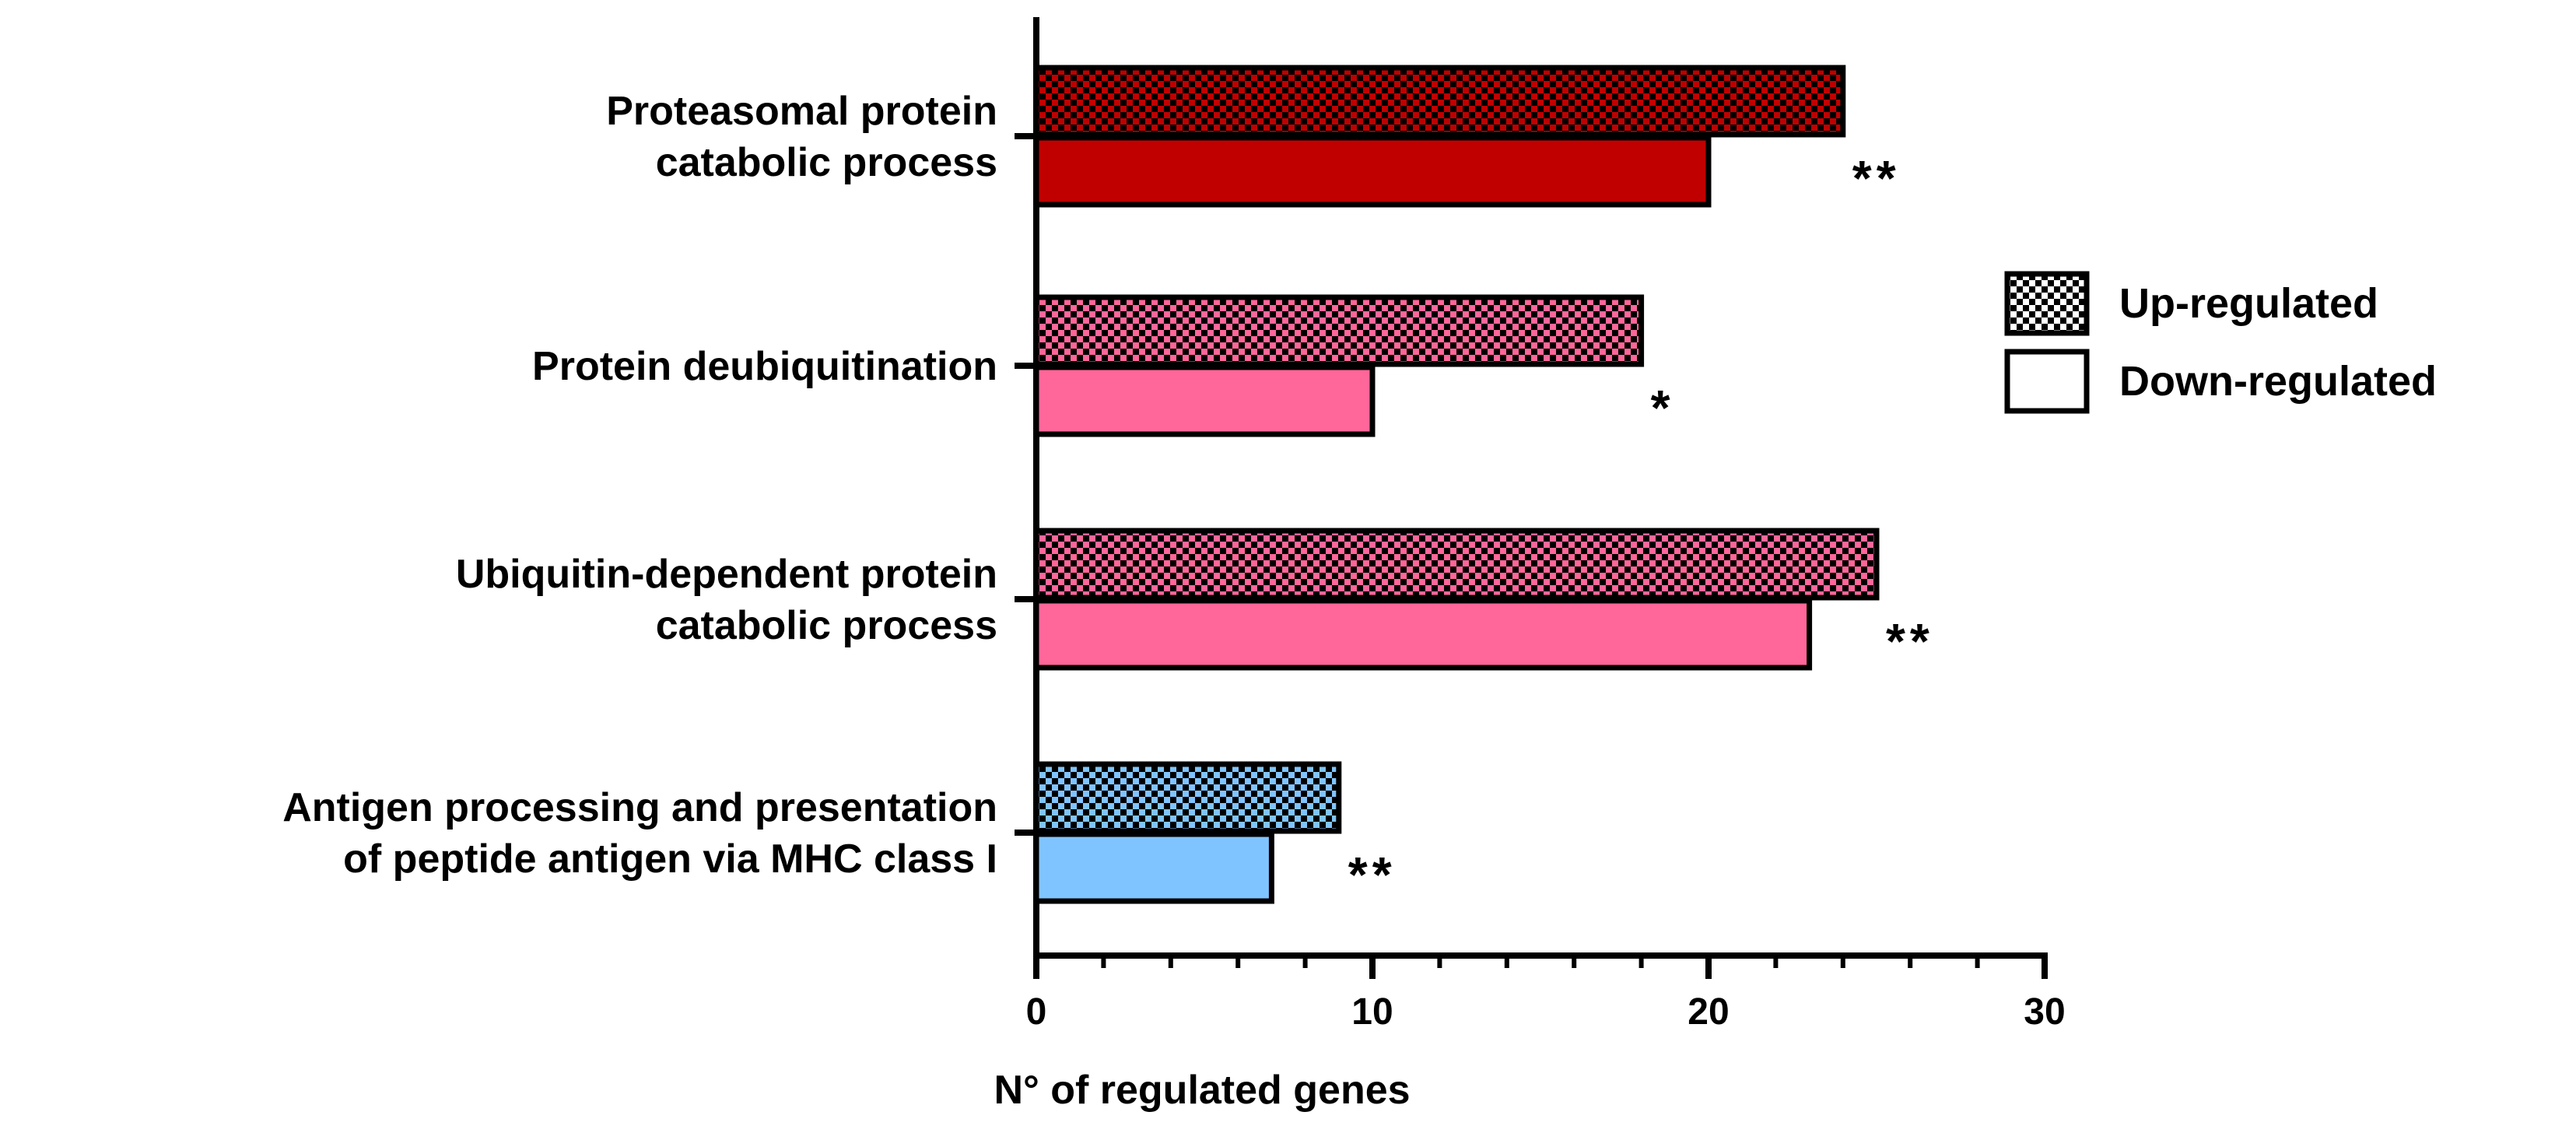 Image resolution: width=2576 pixels, height=1140 pixels. I want to click on significance-marker: *, so click(1663, 408).